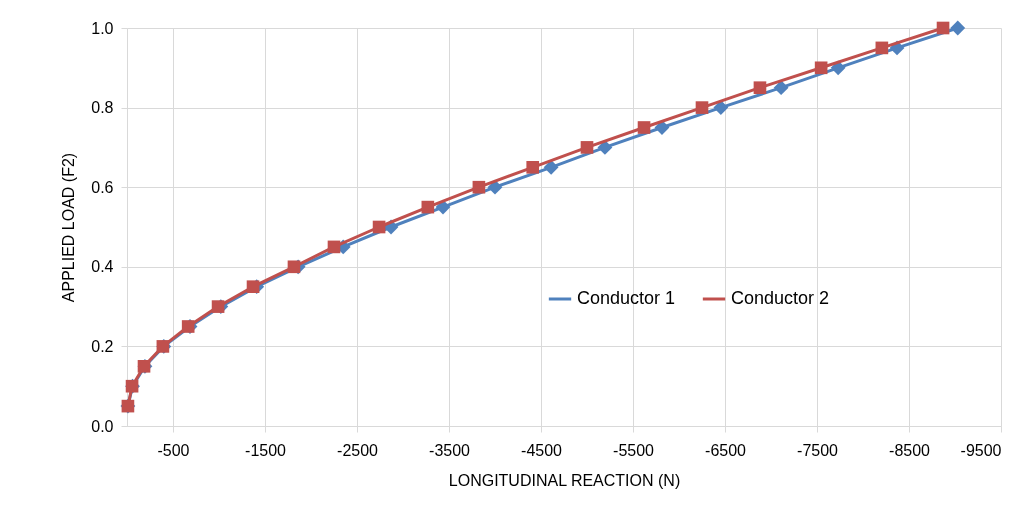 This screenshot has width=1022, height=506. What do you see at coordinates (910, 450) in the screenshot?
I see `x-tick-label: -8500` at bounding box center [910, 450].